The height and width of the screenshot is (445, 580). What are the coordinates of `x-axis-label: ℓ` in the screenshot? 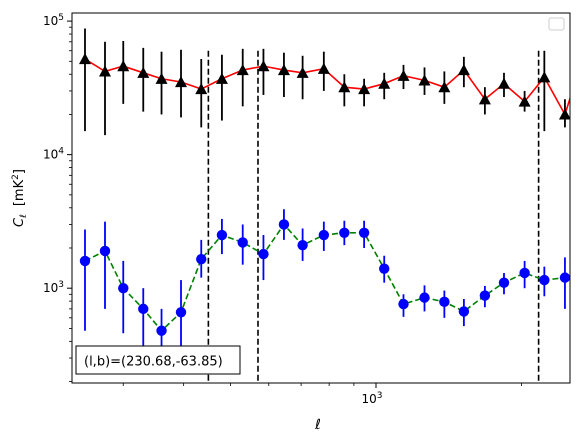 It's located at (317, 425).